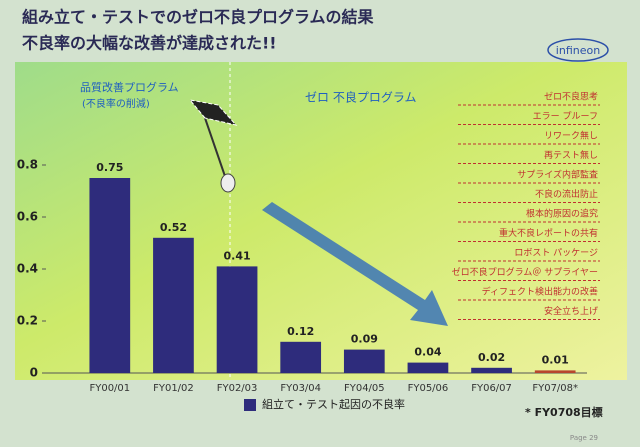  I want to click on trend-arrow, so click(355, 264).